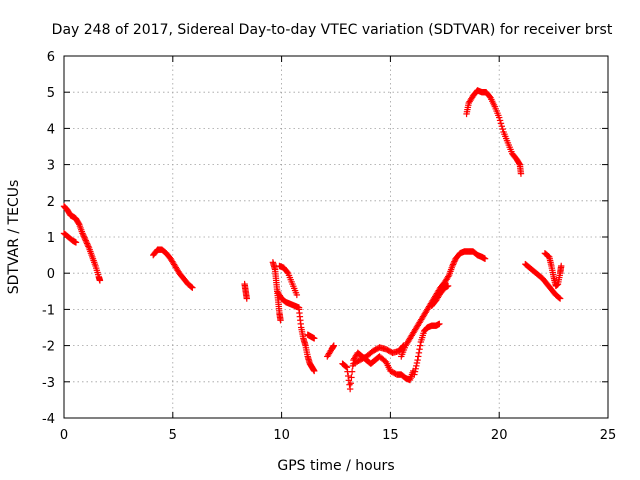 This screenshot has height=480, width=640. Describe the element at coordinates (338, 435) in the screenshot. I see `x-tick-labels: 0 5 10 15 20 25` at that location.